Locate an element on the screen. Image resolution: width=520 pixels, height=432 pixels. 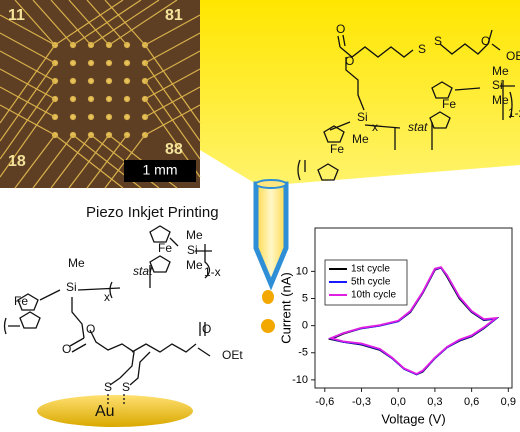
y-tick-label: 0 is located at coordinates (305, 326).